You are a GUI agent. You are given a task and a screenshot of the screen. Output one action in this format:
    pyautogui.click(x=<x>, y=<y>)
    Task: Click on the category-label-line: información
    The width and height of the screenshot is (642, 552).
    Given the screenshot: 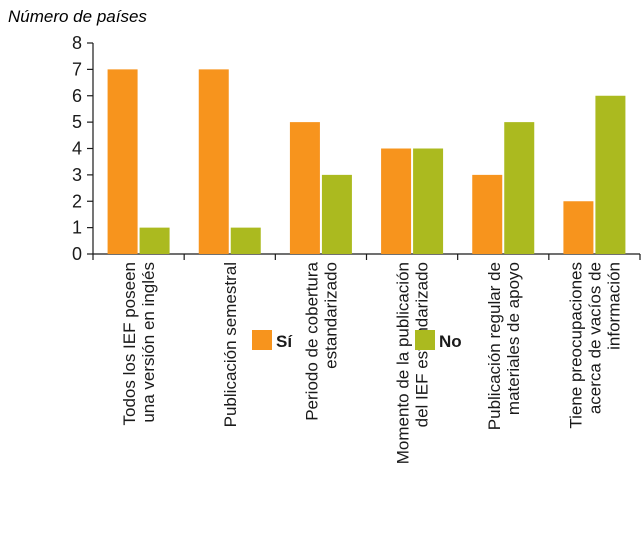 What is the action you would take?
    pyautogui.click(x=613, y=306)
    